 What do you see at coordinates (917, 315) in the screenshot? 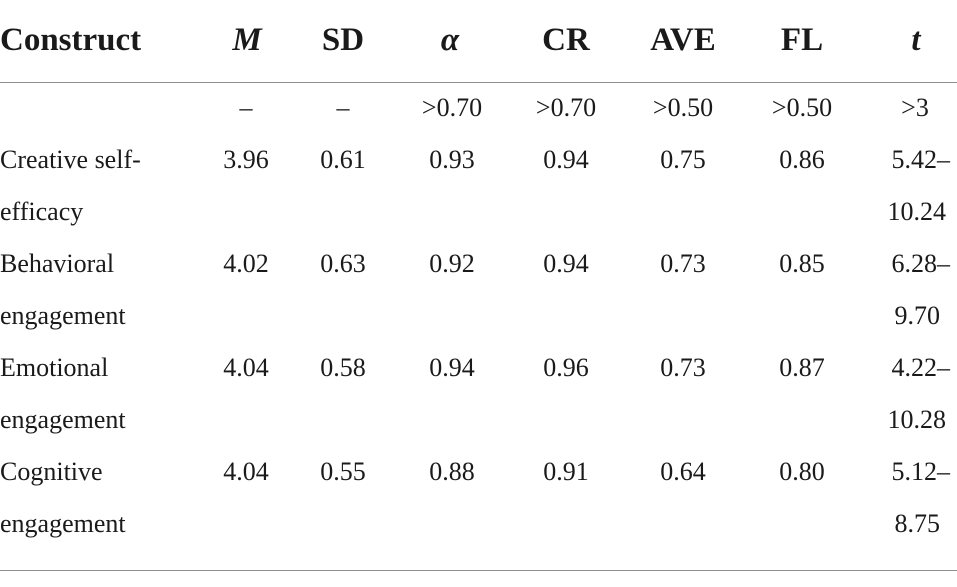
I see `value-t-line2: 9.70` at bounding box center [917, 315].